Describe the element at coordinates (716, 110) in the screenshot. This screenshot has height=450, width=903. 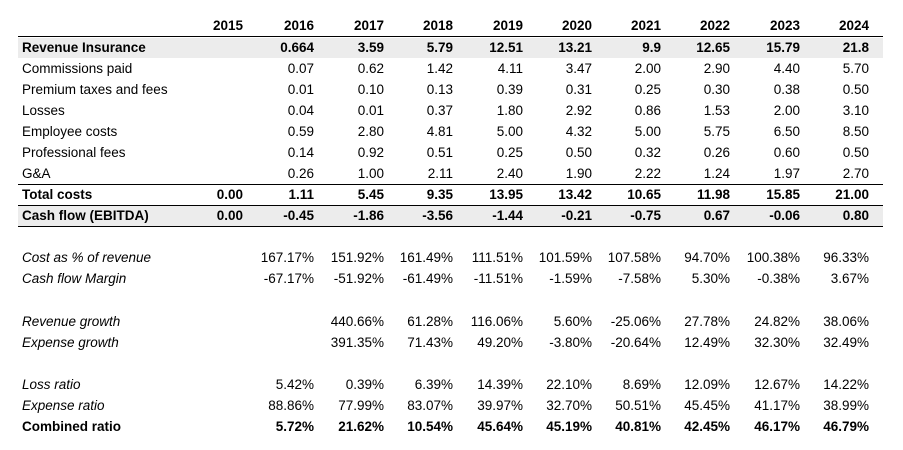
I see `table-cell: 1.53` at that location.